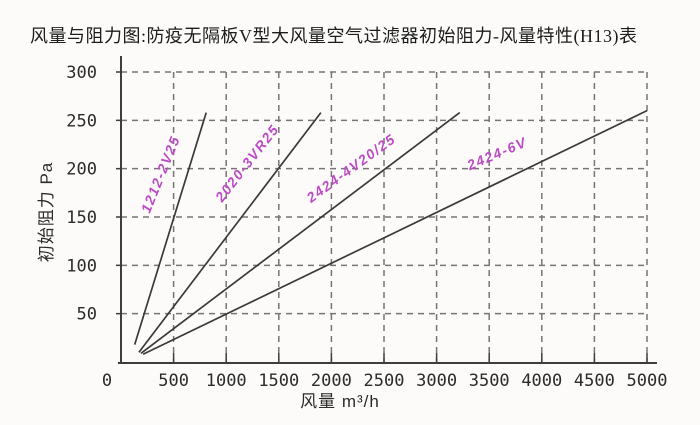  Describe the element at coordinates (173, 381) in the screenshot. I see `x-tick-label-500: 500` at that location.